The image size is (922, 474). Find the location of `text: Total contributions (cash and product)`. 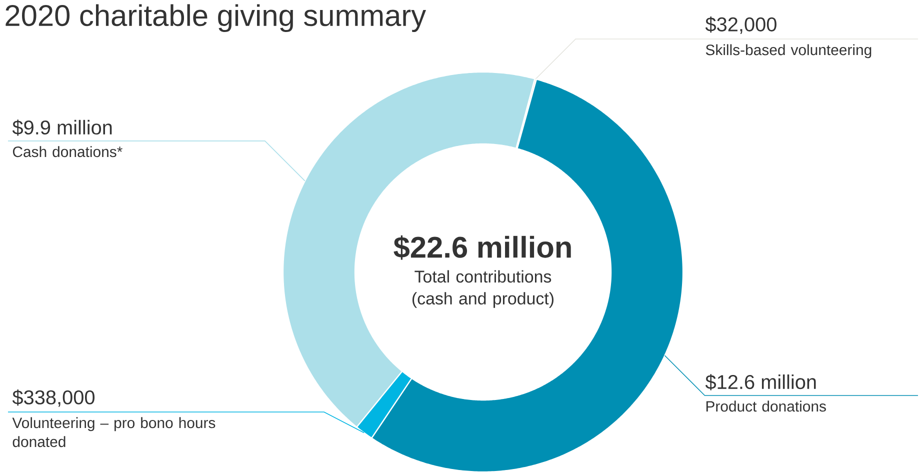

text: Total contributions (cash and product) is located at coordinates (483, 289).